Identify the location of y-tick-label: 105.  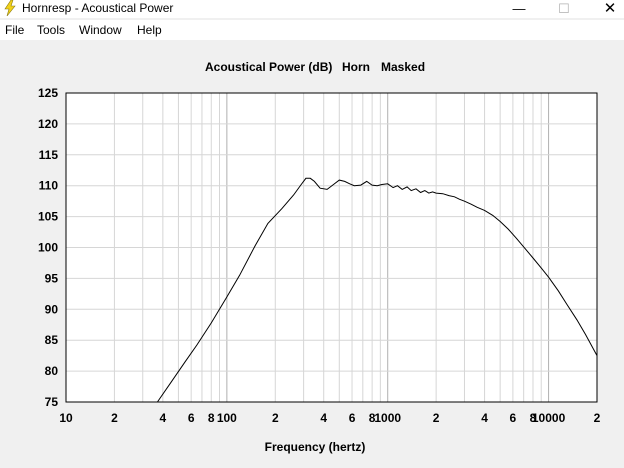
(48, 217).